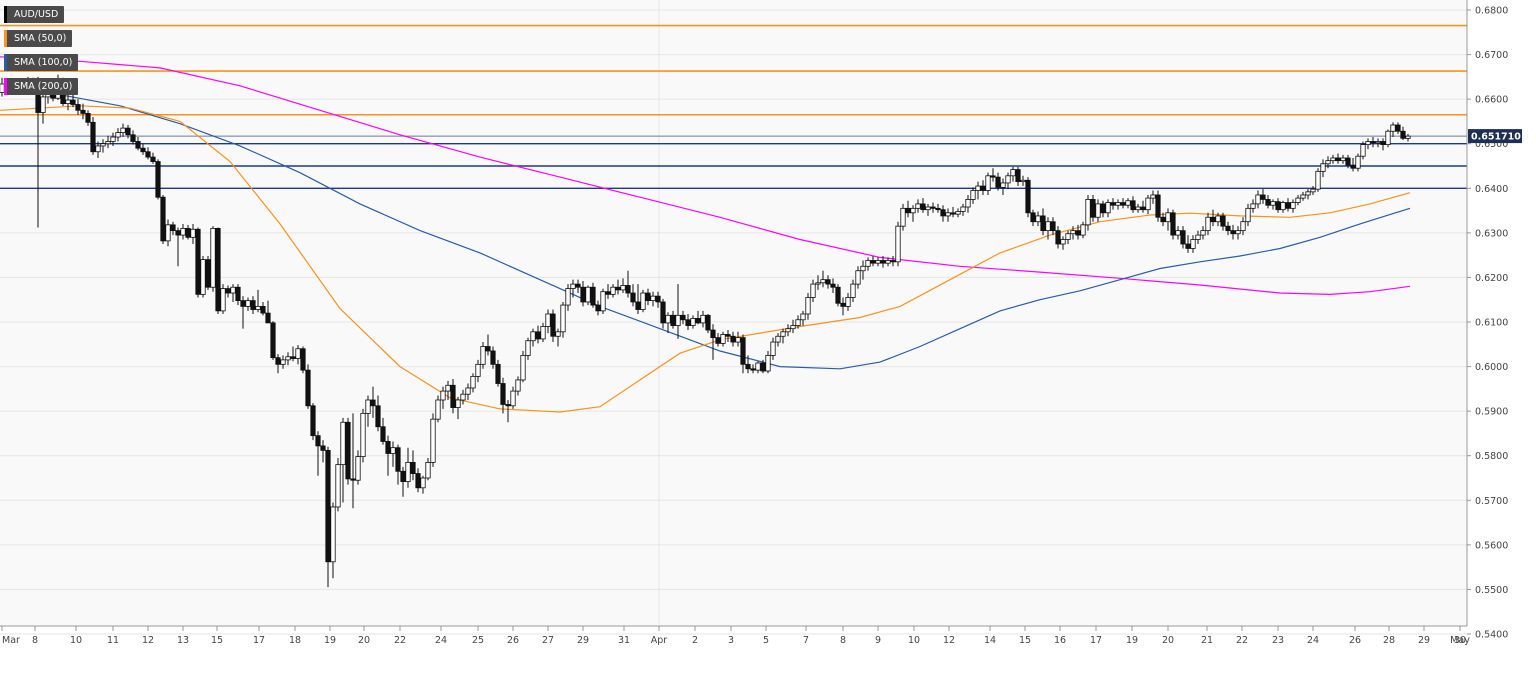 This screenshot has width=1536, height=673. I want to click on x-tick-label: 28, so click(1389, 640).